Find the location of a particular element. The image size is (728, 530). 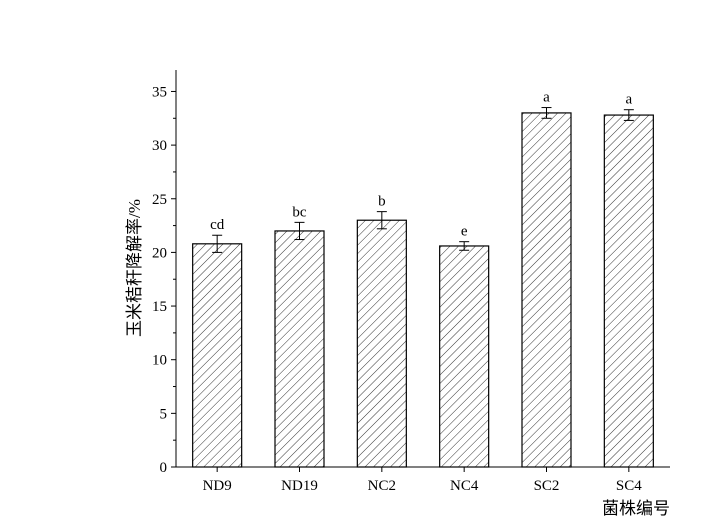

significance-label: e is located at coordinates (464, 232).